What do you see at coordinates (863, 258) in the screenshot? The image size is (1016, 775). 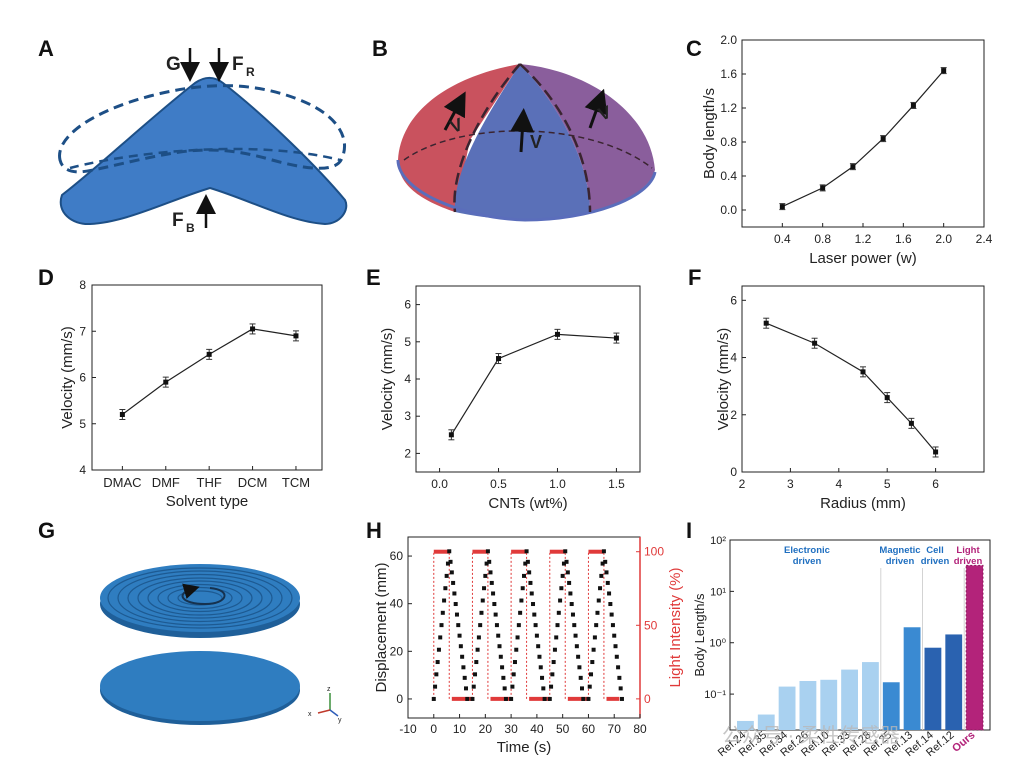 I see `x-axis-label: Laser power (w)` at bounding box center [863, 258].